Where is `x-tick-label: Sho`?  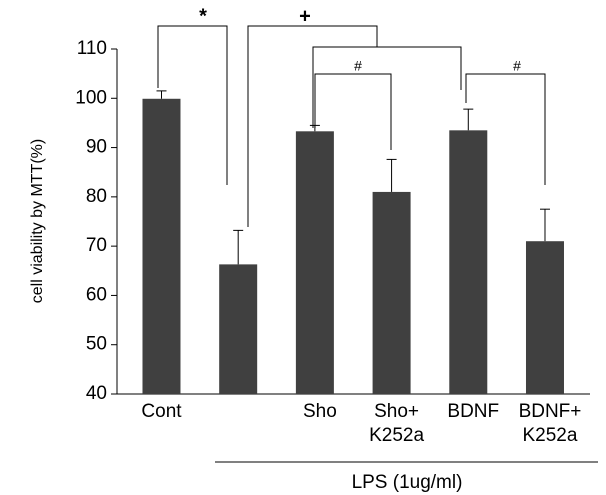 x-tick-label: Sho is located at coordinates (320, 411).